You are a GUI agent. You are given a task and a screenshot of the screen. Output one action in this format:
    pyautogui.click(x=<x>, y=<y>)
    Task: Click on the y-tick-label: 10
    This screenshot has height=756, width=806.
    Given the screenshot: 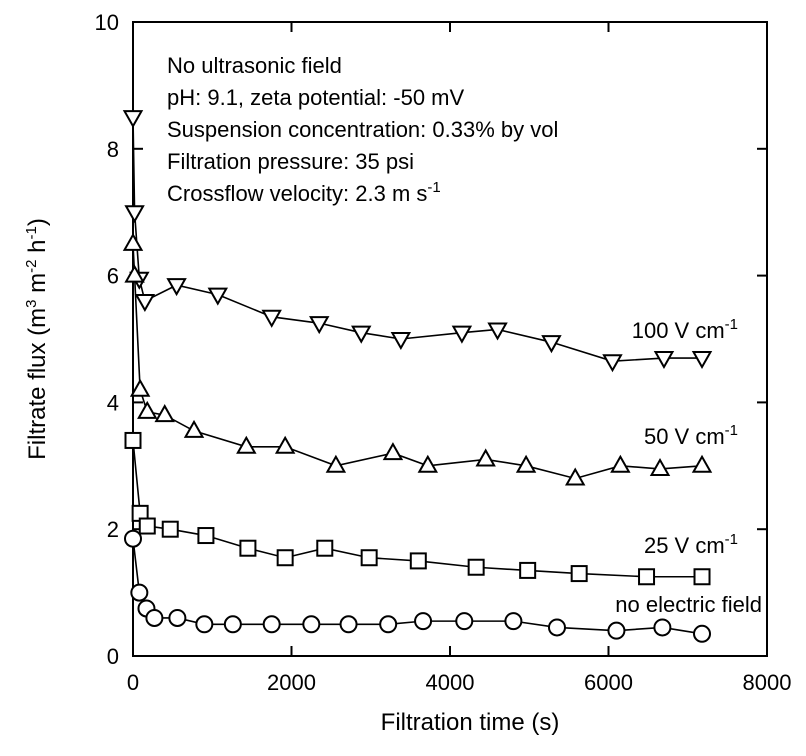 What is the action you would take?
    pyautogui.click(x=107, y=22)
    